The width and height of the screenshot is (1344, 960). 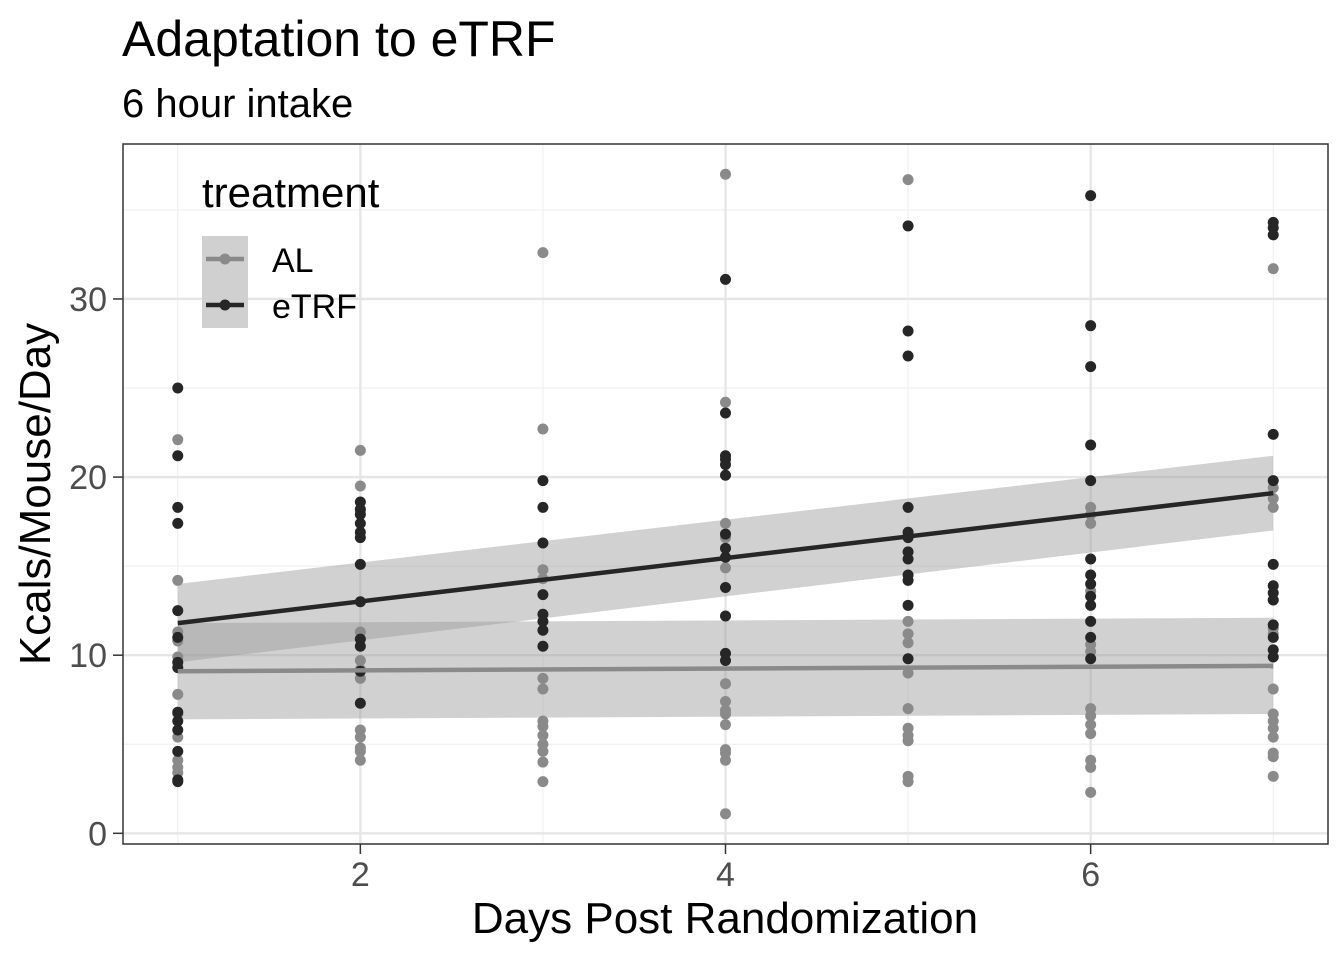 What do you see at coordinates (314, 307) in the screenshot?
I see `legend-label-etrf: eTRF` at bounding box center [314, 307].